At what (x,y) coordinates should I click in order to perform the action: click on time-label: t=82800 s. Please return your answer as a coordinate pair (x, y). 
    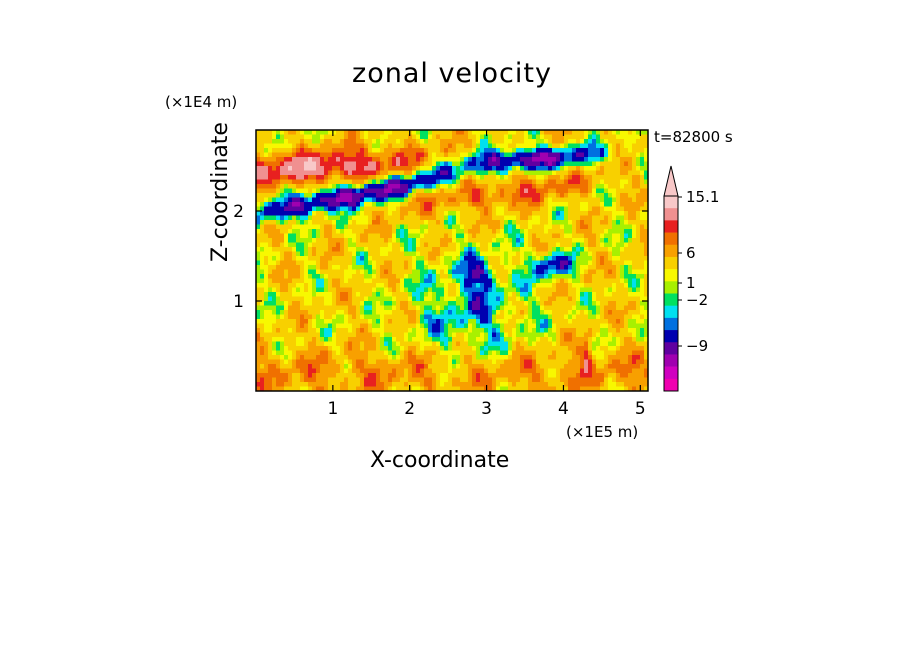
    Looking at the image, I should click on (693, 137).